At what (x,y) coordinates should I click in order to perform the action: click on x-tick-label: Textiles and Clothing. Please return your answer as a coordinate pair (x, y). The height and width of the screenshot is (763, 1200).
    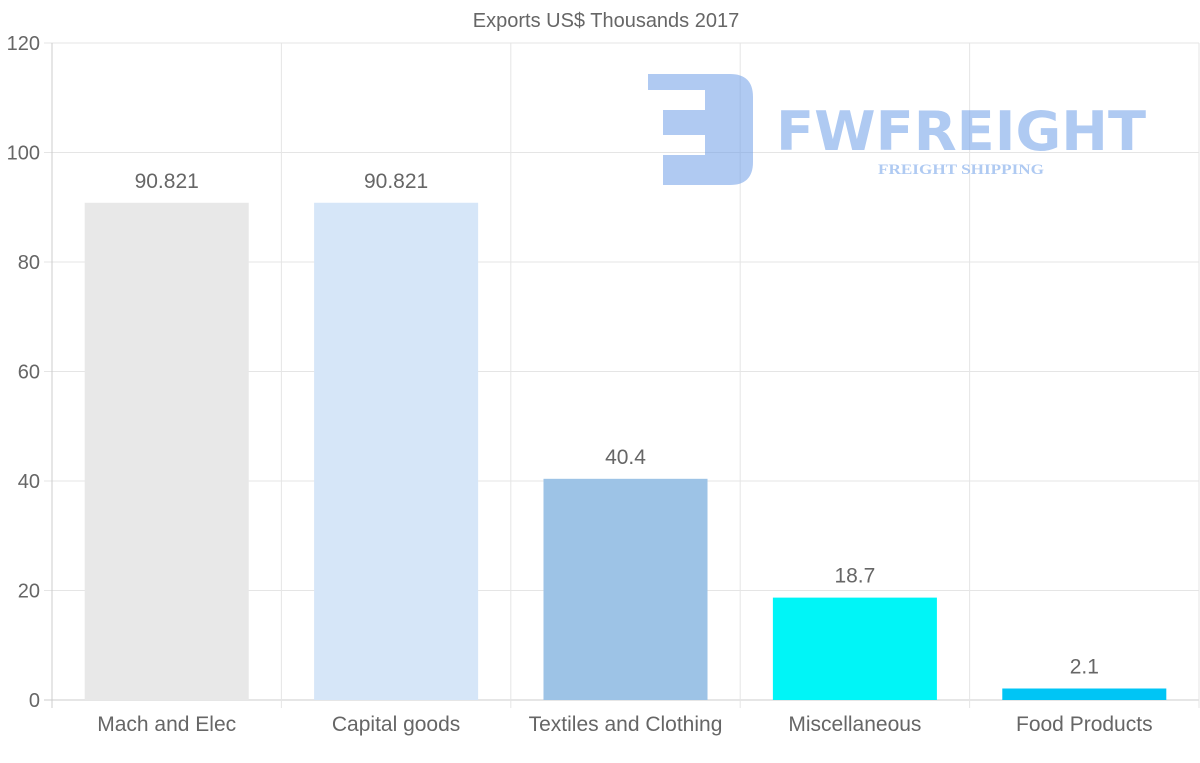
    Looking at the image, I should click on (626, 724).